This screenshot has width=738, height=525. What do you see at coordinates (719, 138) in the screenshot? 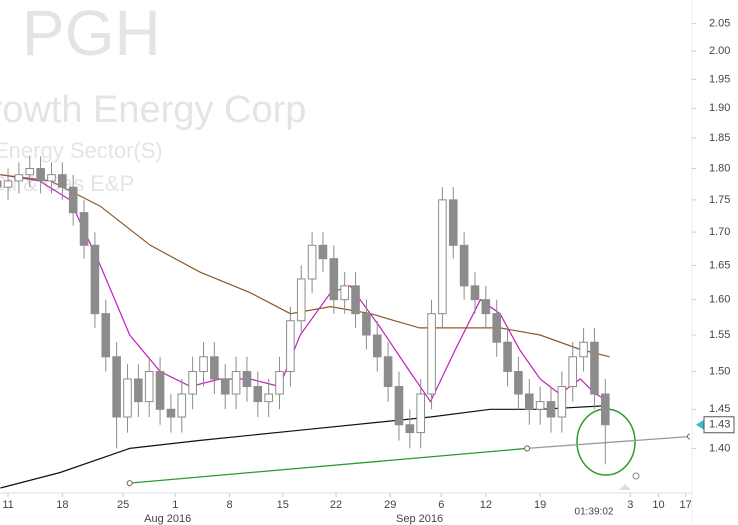
I see `y-tick-label: 1.85` at bounding box center [719, 138].